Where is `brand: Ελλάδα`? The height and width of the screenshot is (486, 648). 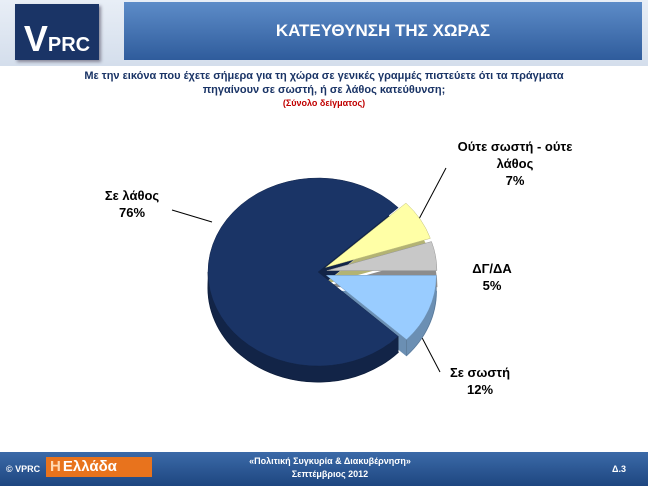 brand: Ελλάδα is located at coordinates (89, 466).